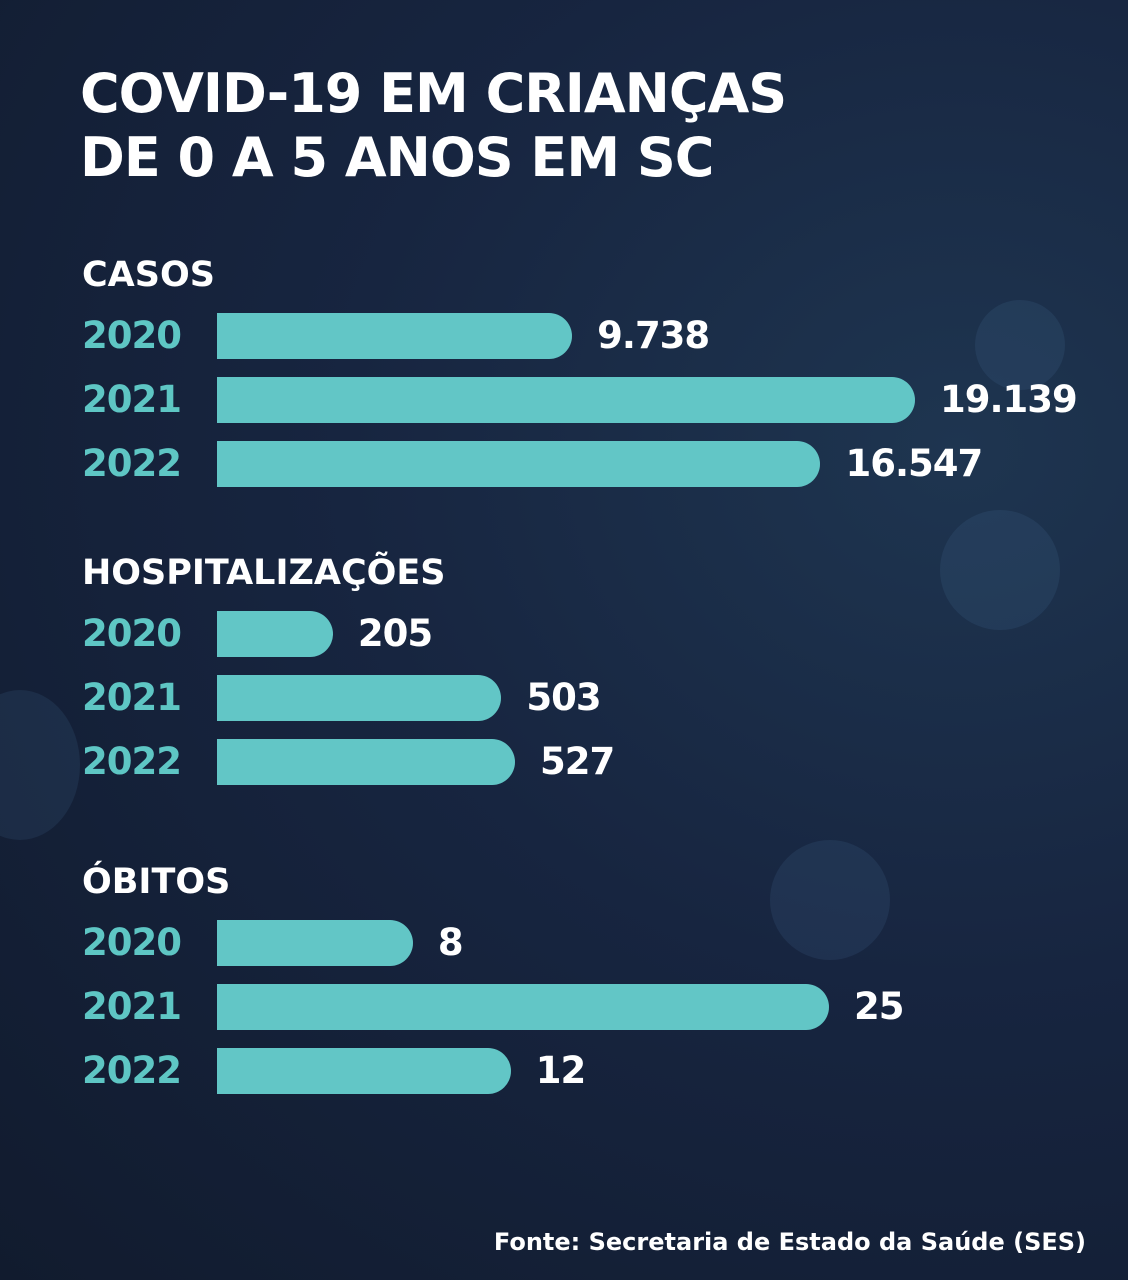  What do you see at coordinates (582, 345) in the screenshot?
I see `bar-row: 2020 9.738` at bounding box center [582, 345].